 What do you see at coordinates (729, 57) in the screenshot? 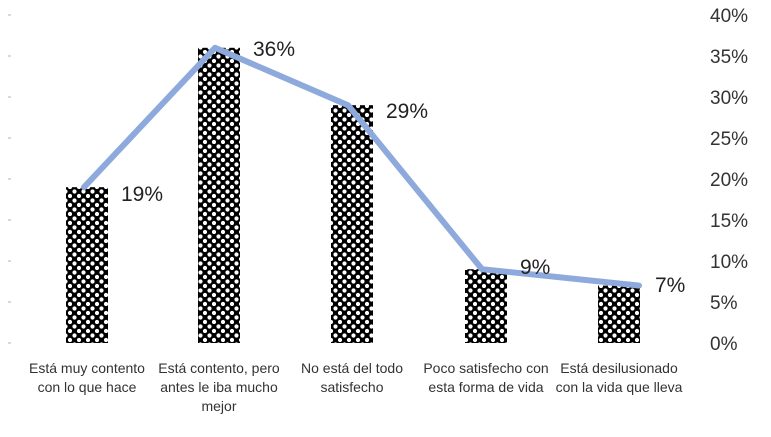
I see `y-tick-label: 35%` at bounding box center [729, 57].